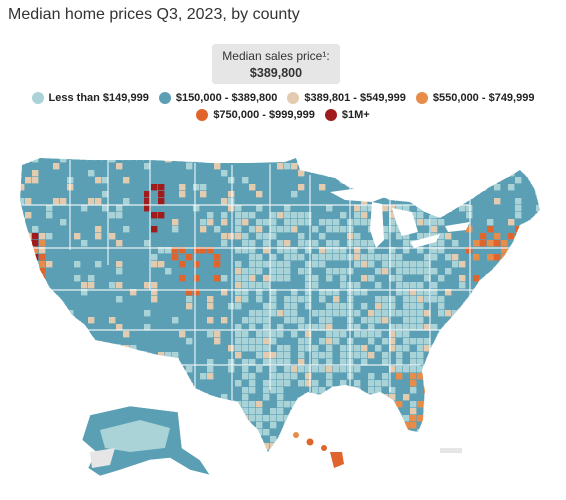  What do you see at coordinates (457, 227) in the screenshot?
I see `lake-ontario` at bounding box center [457, 227].